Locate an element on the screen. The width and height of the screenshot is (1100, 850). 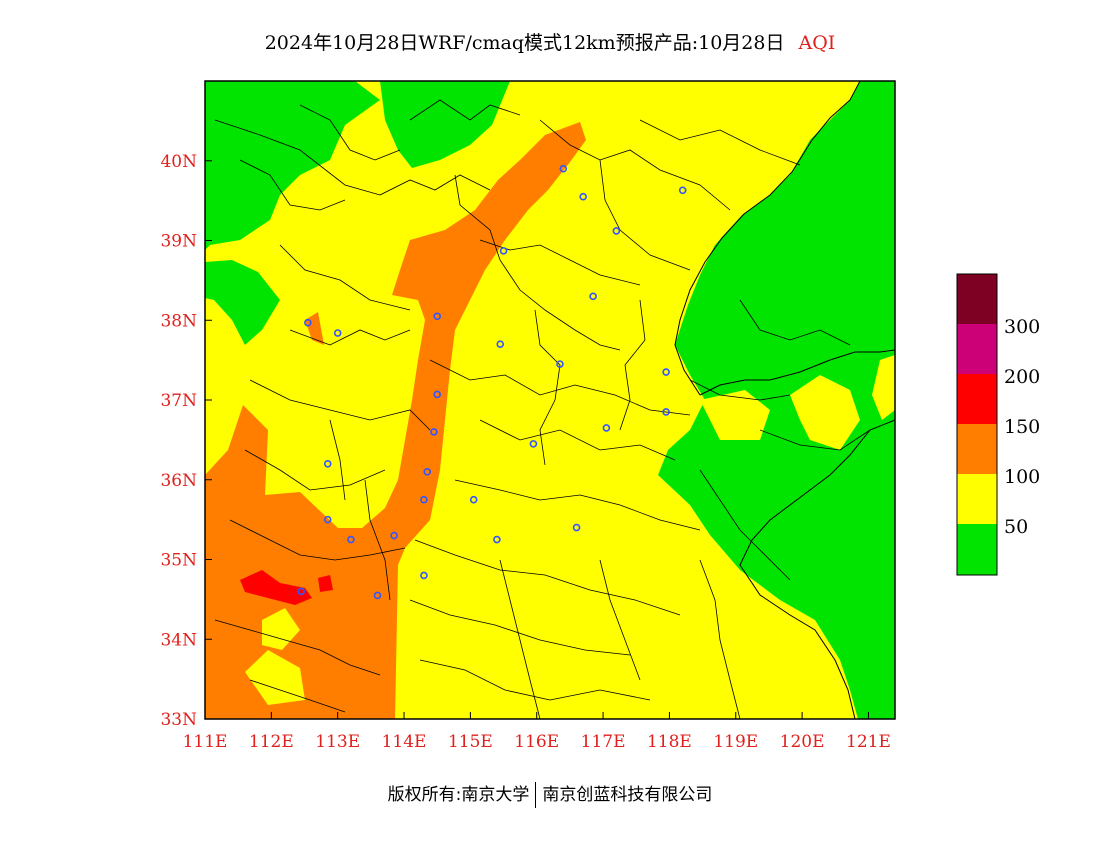
copyright-company: 南京创蓝科技有限公司 is located at coordinates (627, 795).